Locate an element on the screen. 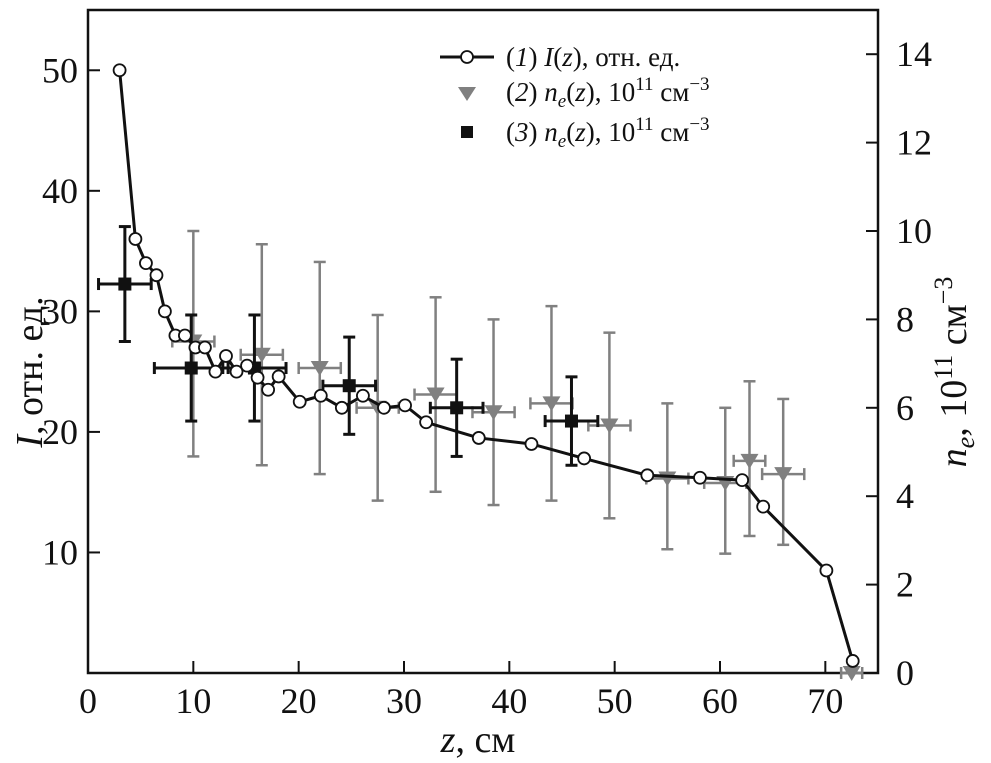 The width and height of the screenshot is (991, 763). left-y-tick-label: 10 is located at coordinates (60, 552).